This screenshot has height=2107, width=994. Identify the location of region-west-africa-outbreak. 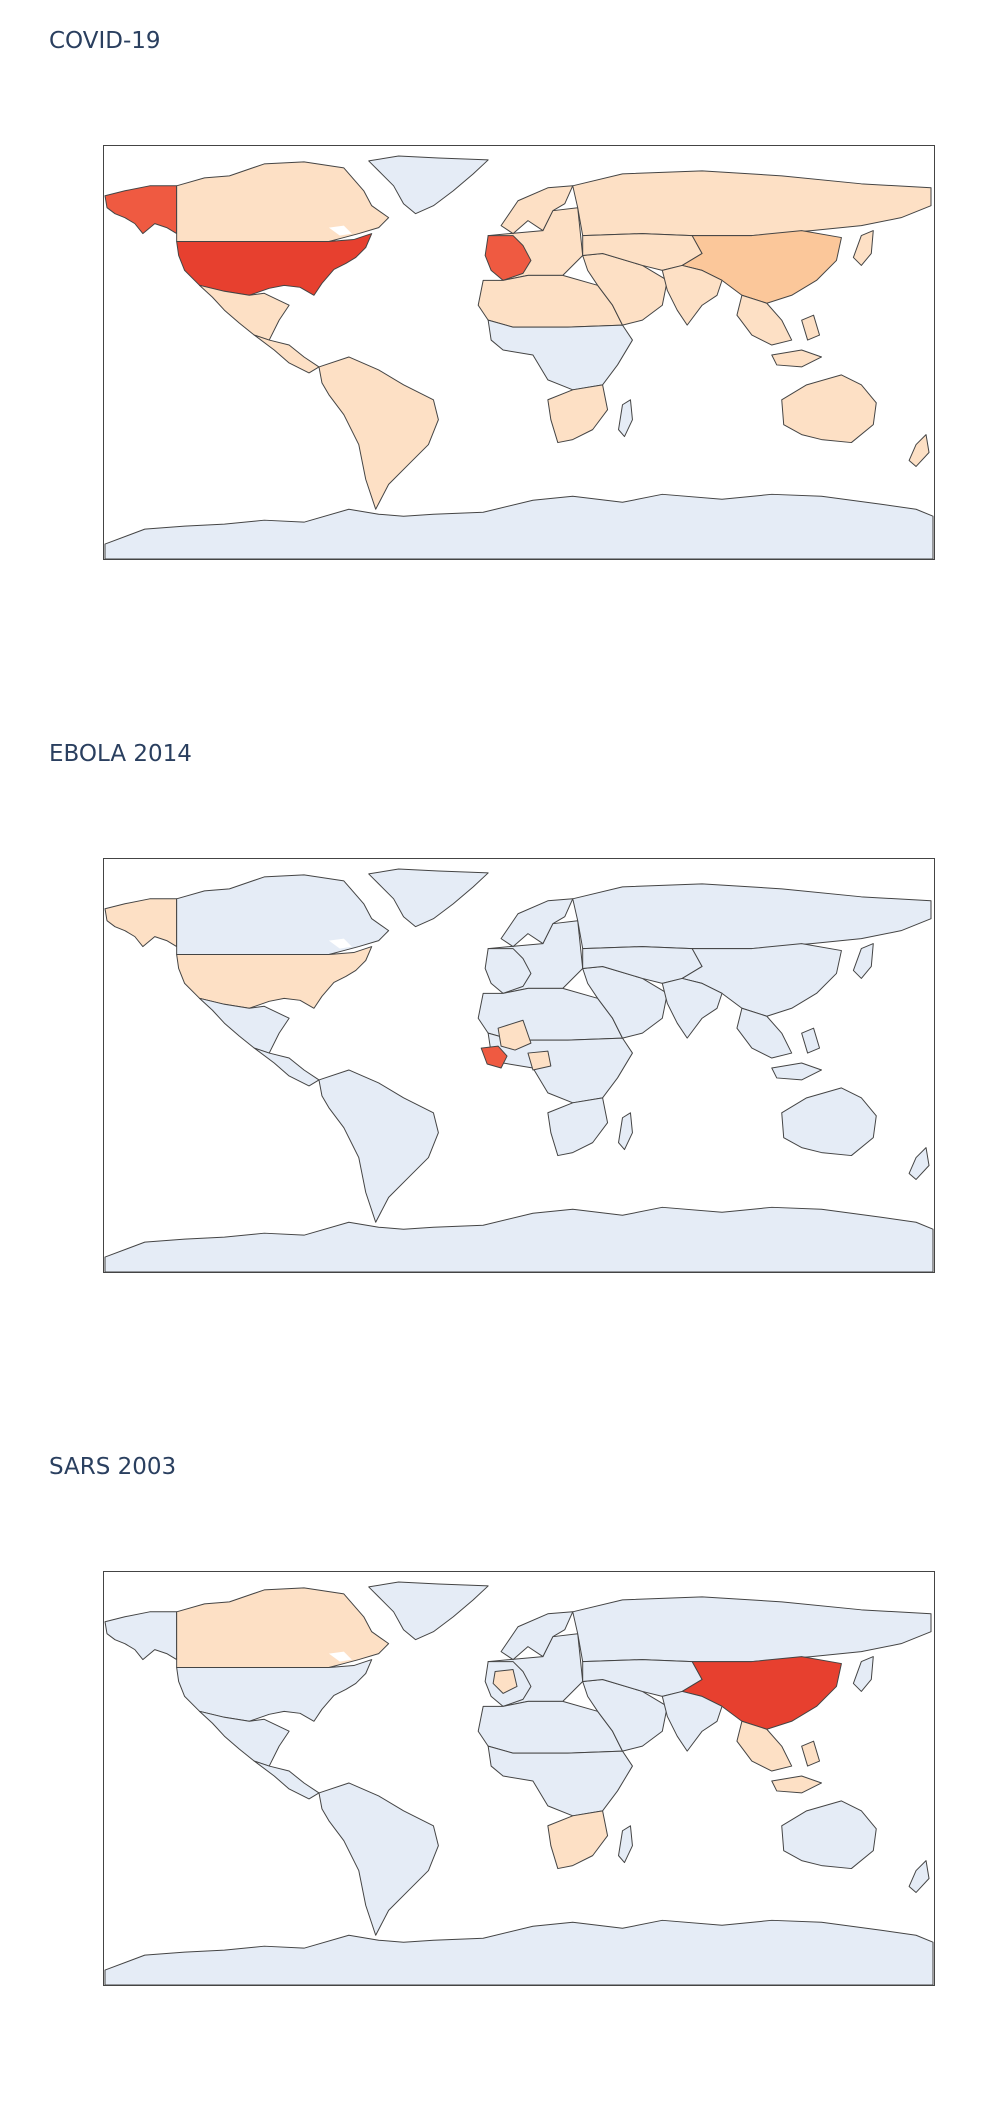
(494, 1057).